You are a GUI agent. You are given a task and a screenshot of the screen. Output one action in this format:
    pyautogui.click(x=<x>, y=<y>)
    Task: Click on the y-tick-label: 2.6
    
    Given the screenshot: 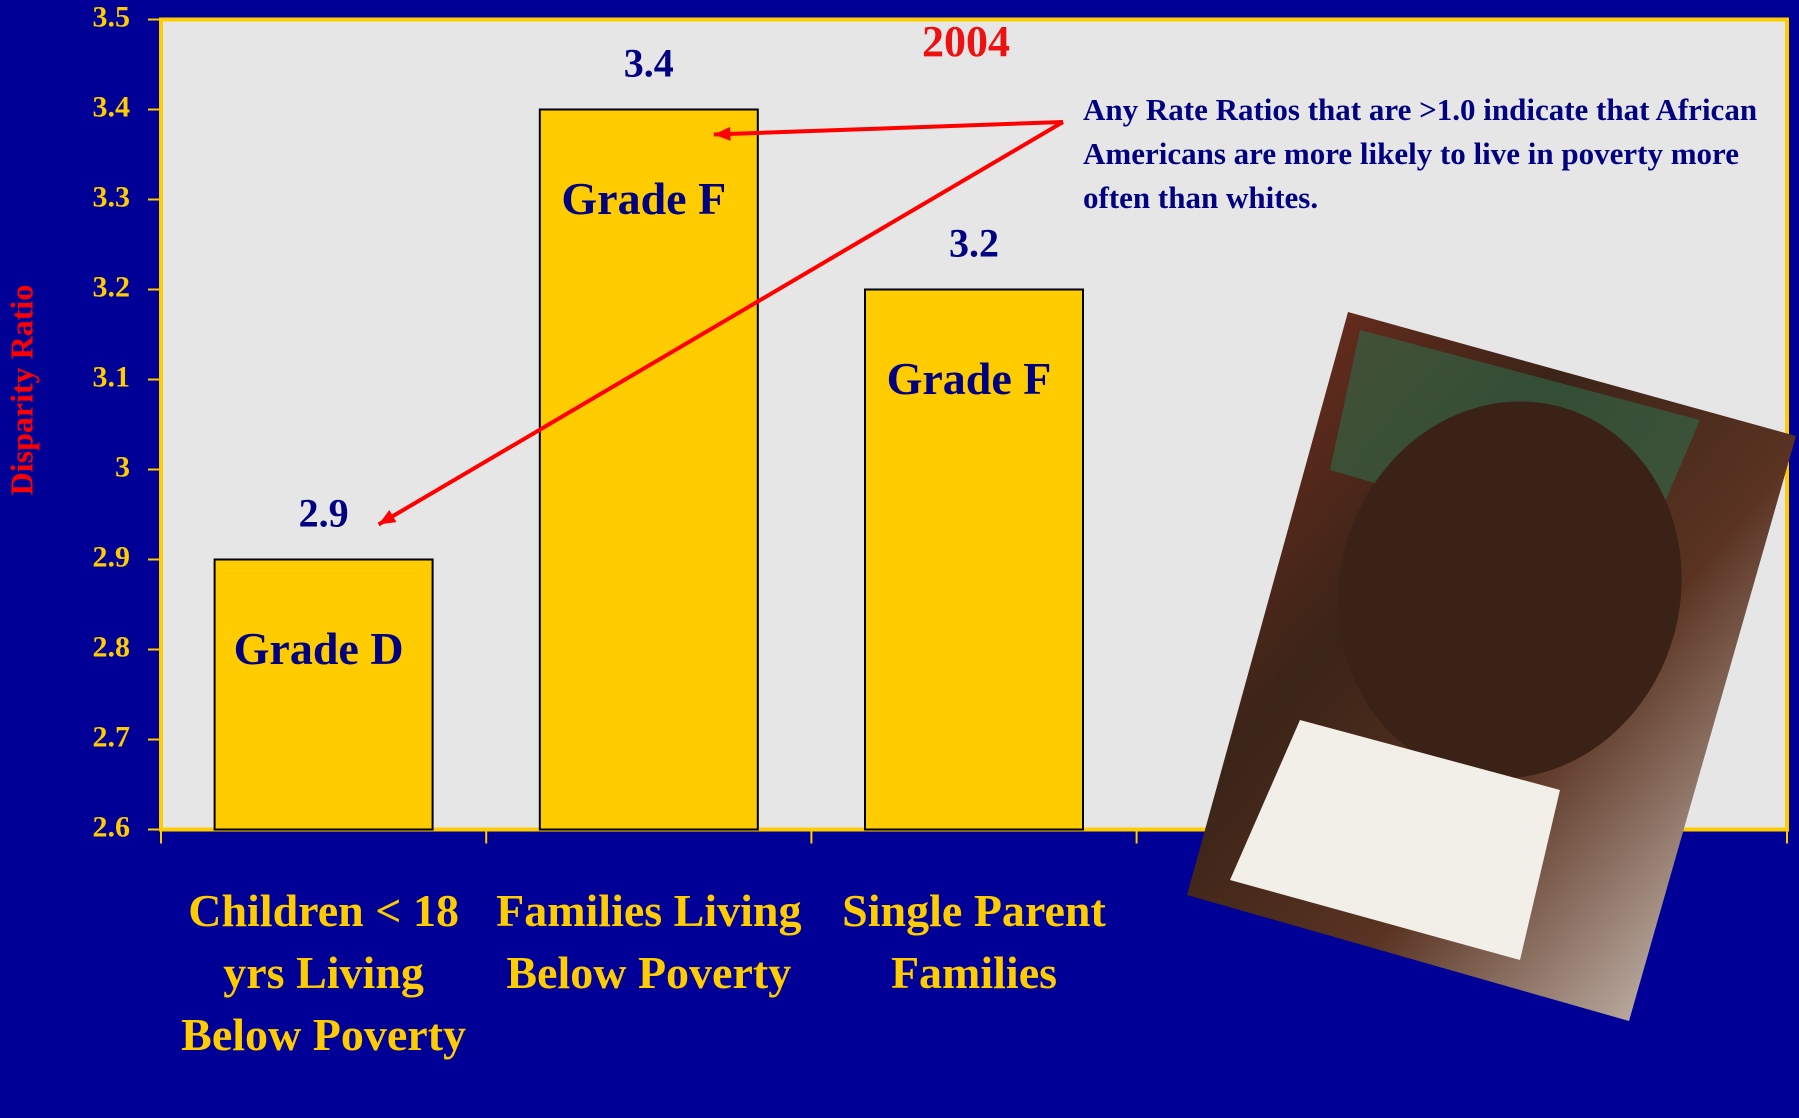 What is the action you would take?
    pyautogui.click(x=112, y=826)
    